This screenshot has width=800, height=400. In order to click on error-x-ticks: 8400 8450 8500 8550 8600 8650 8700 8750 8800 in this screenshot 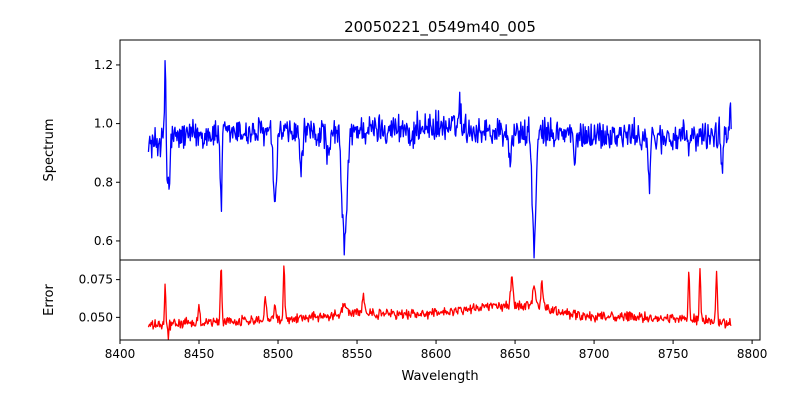, I will do `click(436, 350)`.